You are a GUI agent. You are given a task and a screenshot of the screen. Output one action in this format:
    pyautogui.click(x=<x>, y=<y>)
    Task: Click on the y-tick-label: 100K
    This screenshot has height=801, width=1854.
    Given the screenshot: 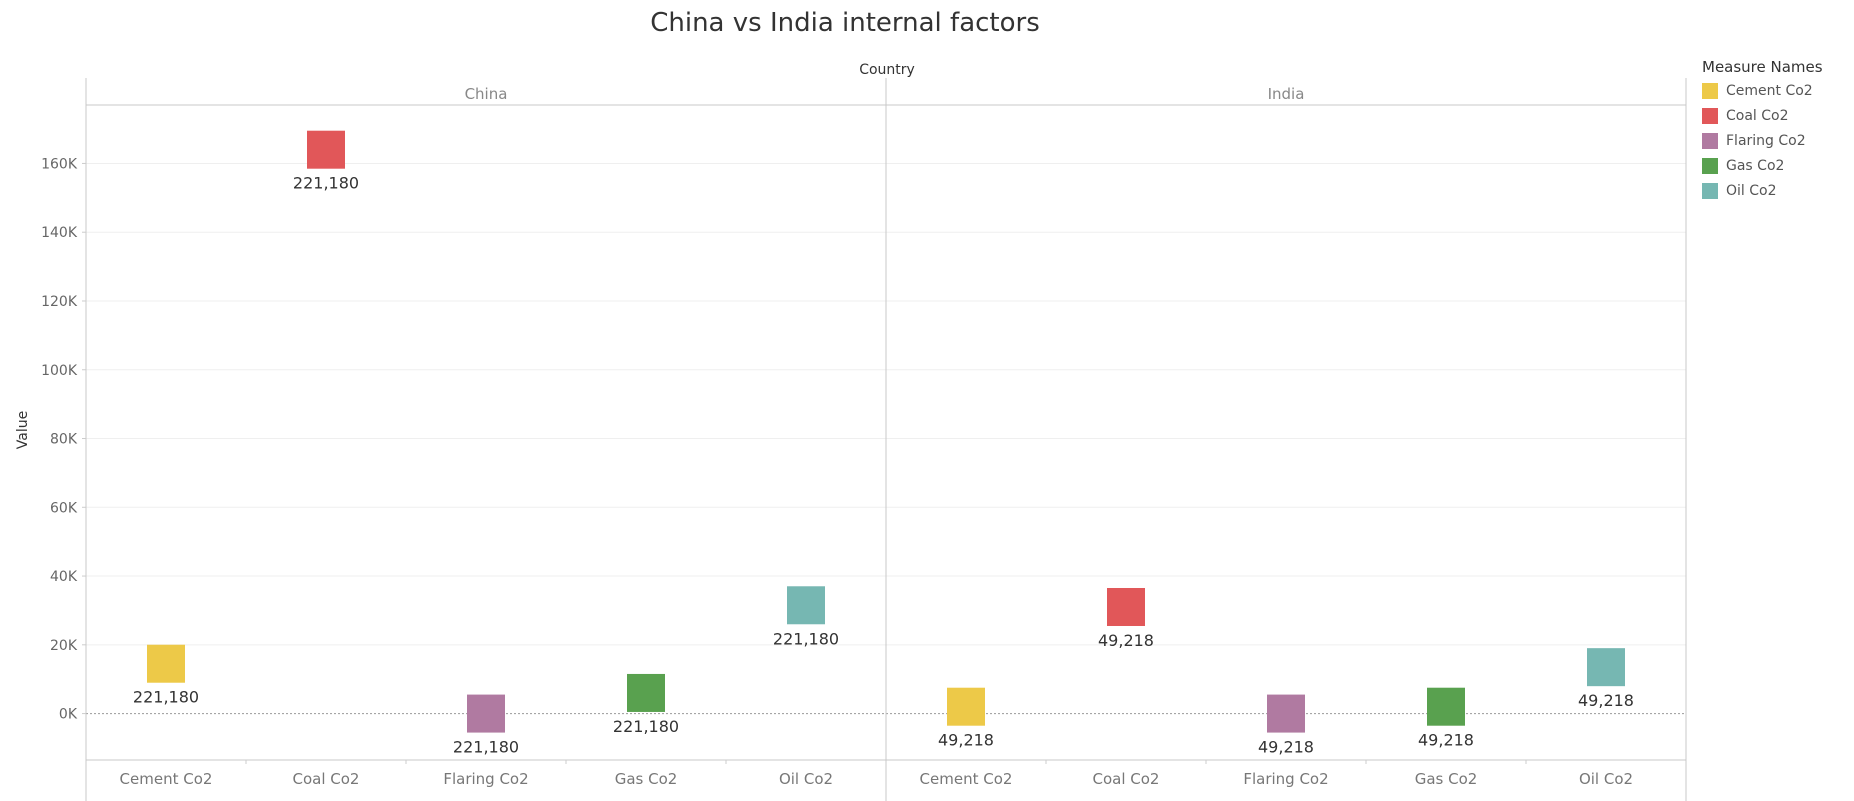 What is the action you would take?
    pyautogui.click(x=59, y=371)
    